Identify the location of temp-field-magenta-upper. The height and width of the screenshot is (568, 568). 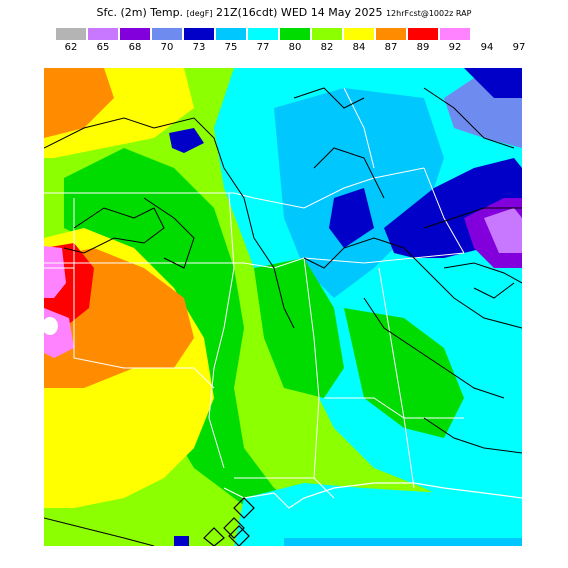
(55, 272).